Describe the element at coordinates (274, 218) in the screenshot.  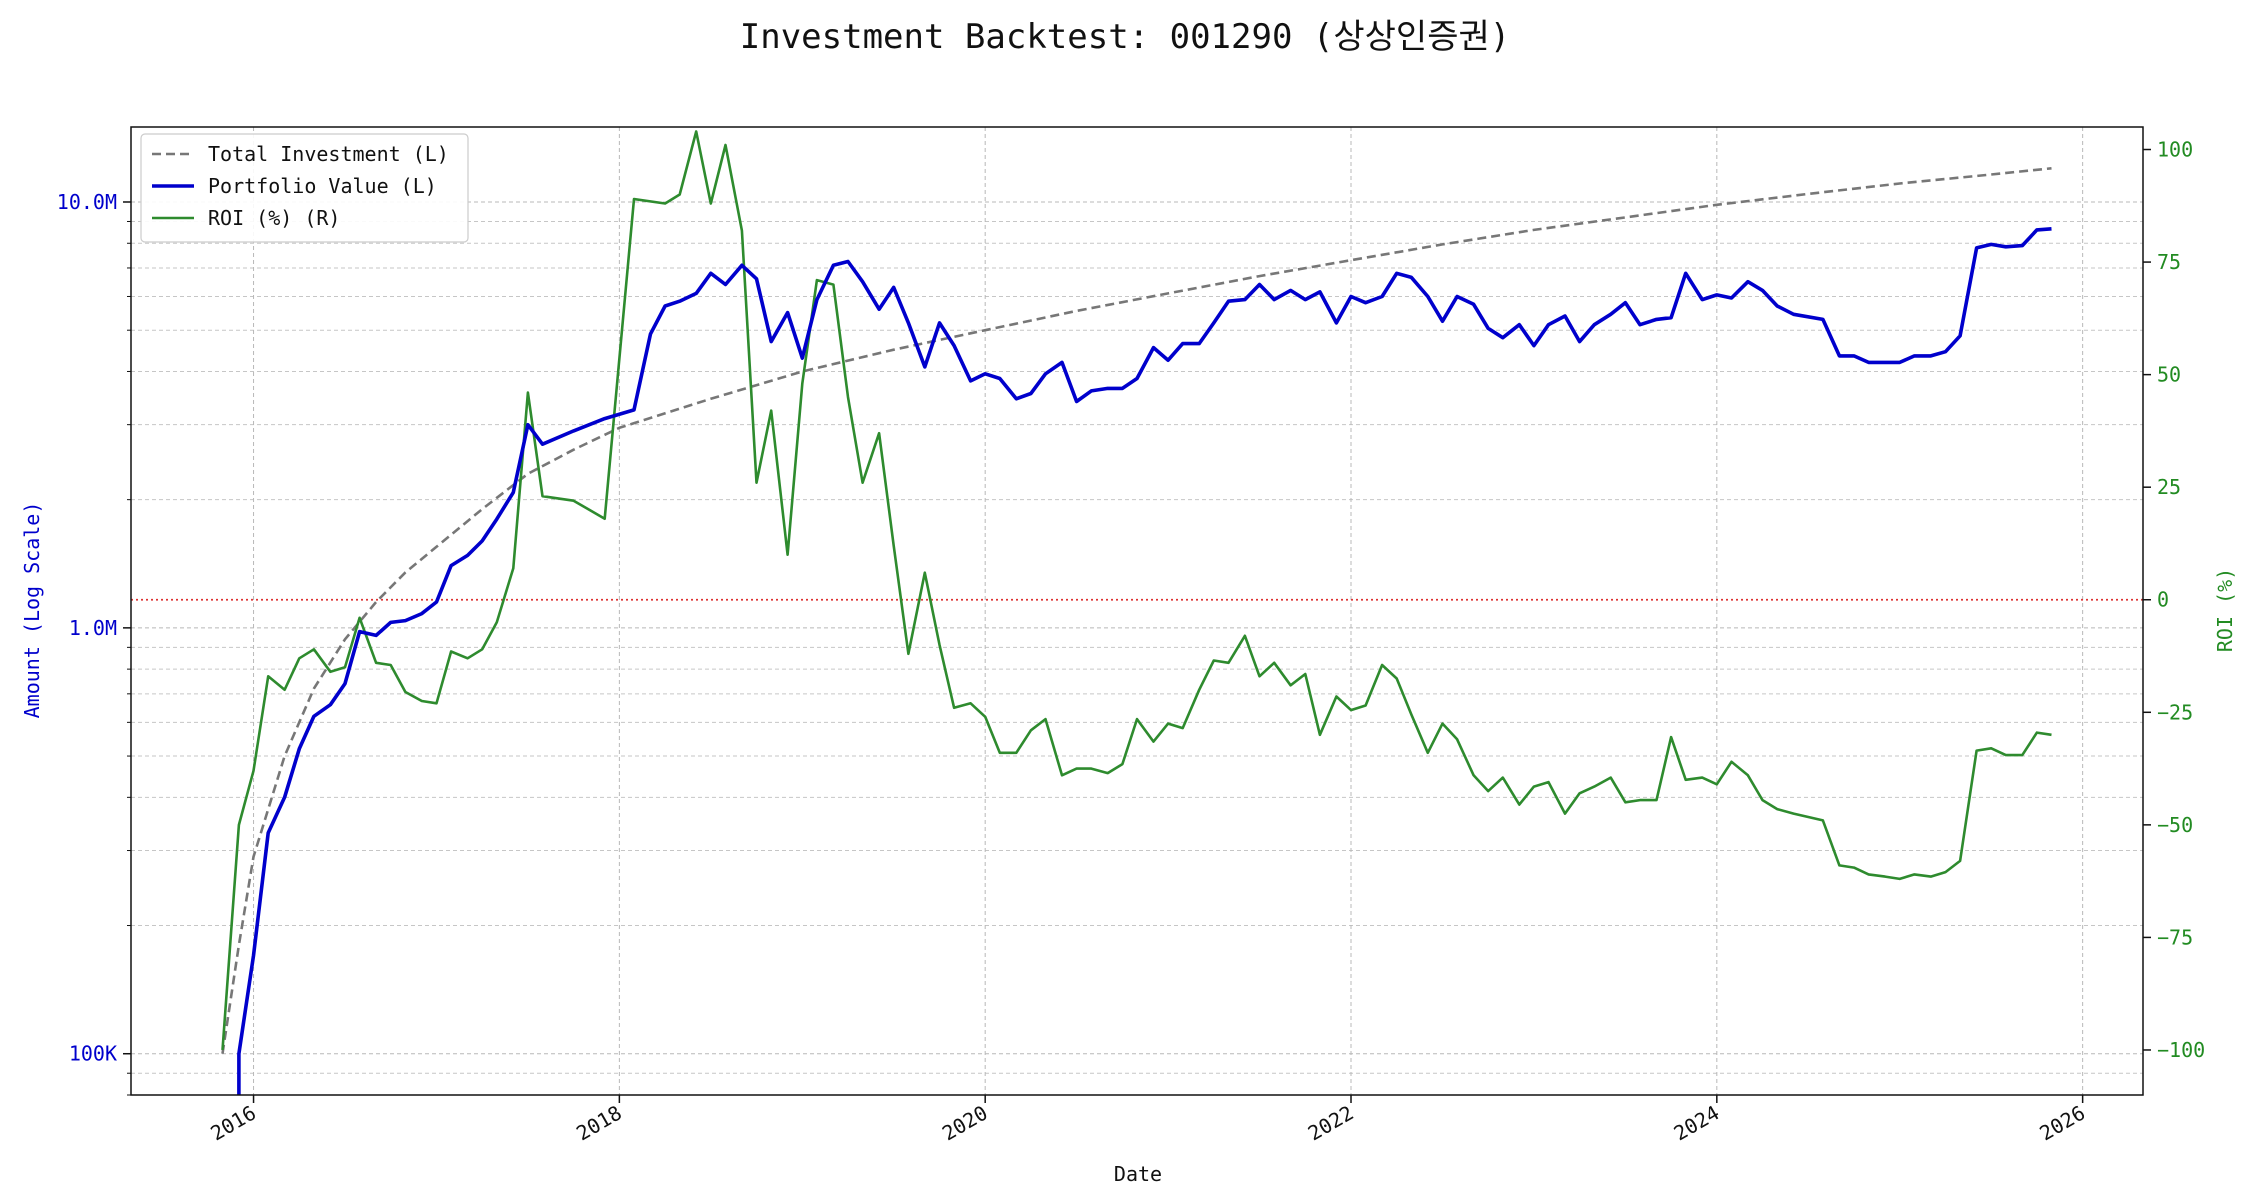
I see `legend-label-roi-r: ROI (%) (R)` at that location.